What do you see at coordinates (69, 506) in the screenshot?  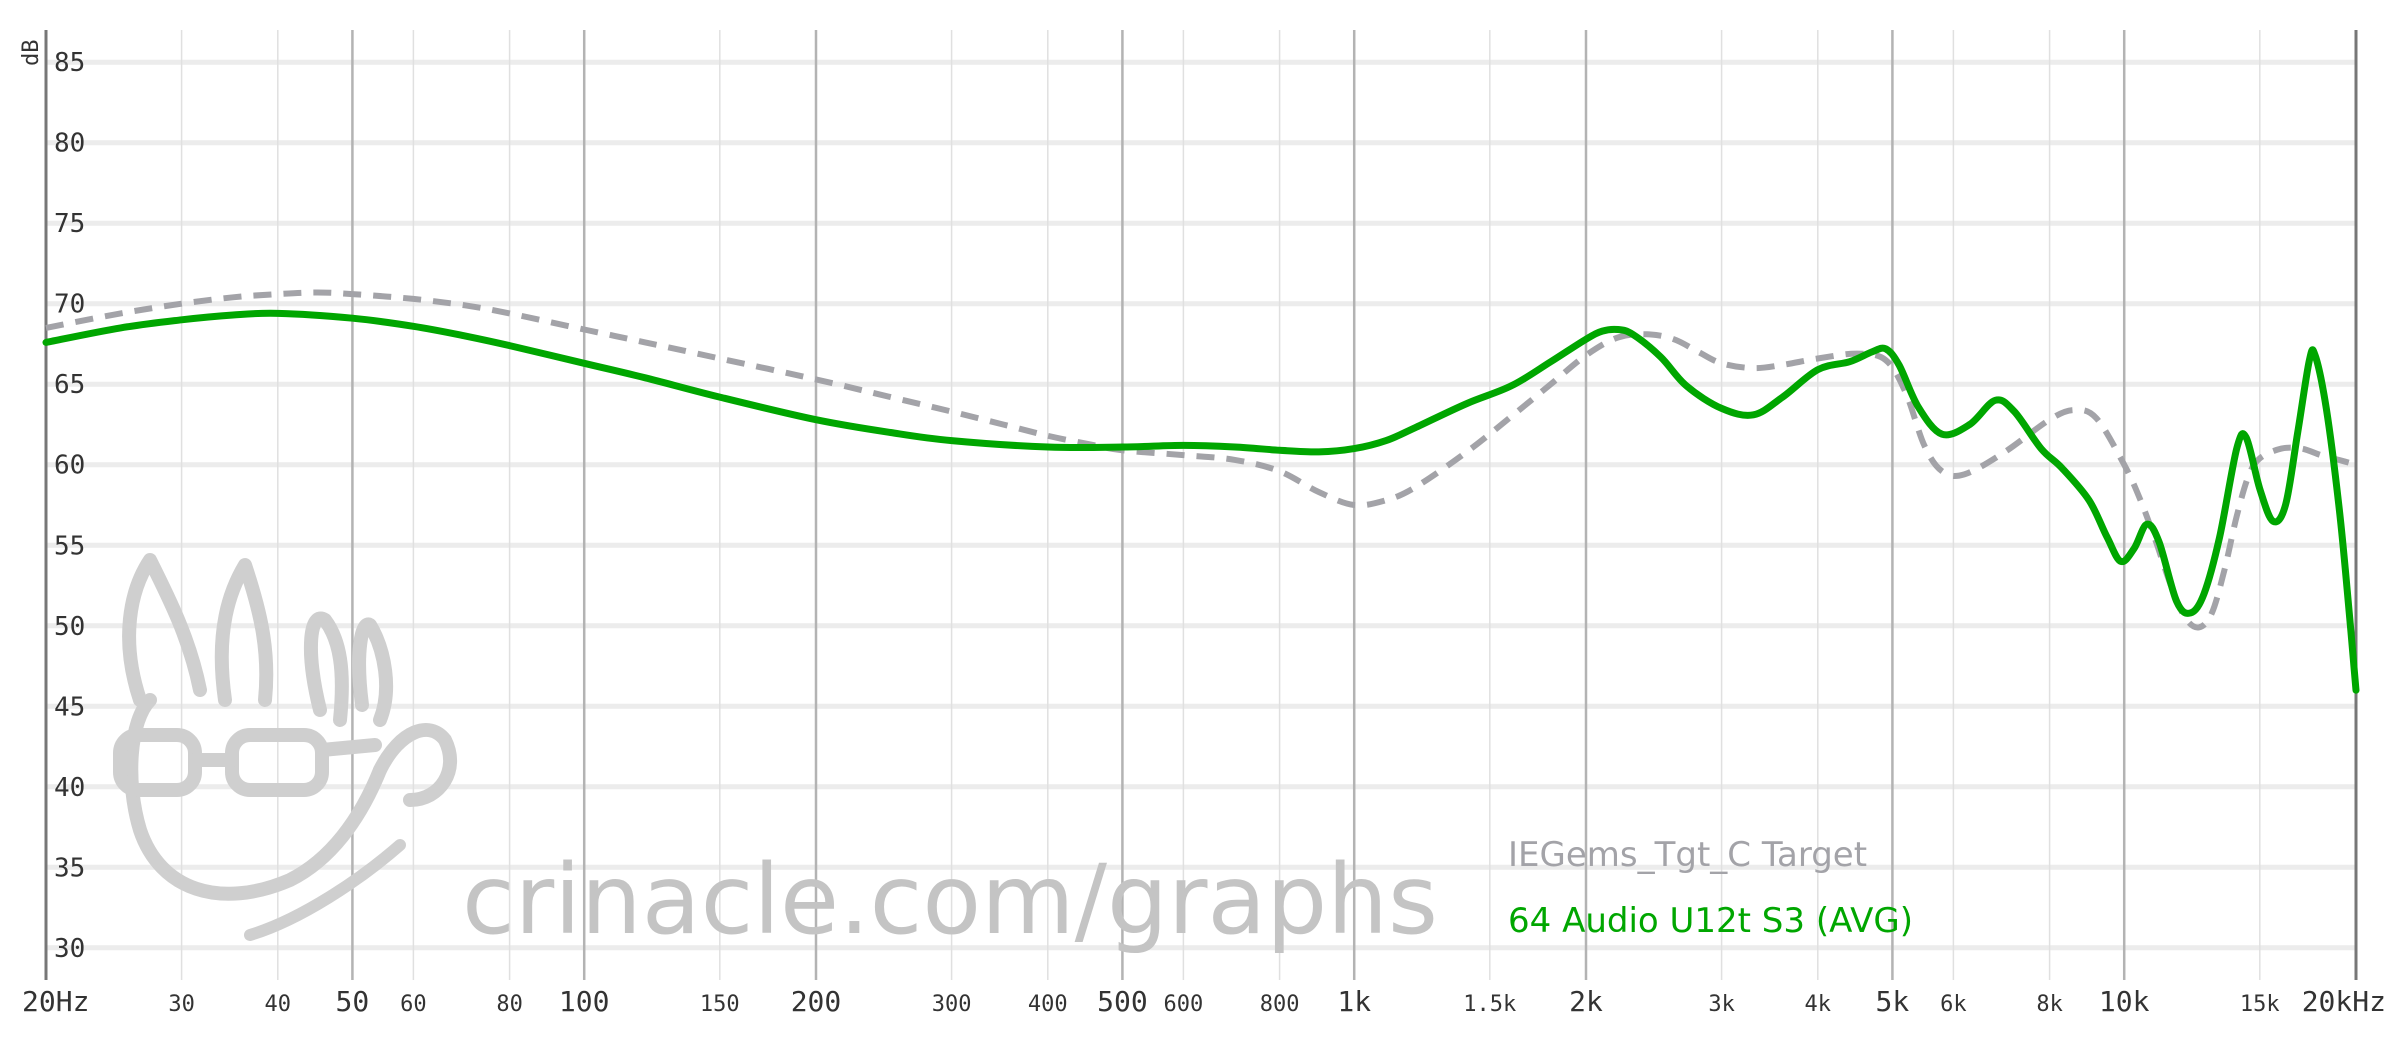 I see `y-tick-labels: 85 80 75 70 65 60 55 50 45 40 35 30` at bounding box center [69, 506].